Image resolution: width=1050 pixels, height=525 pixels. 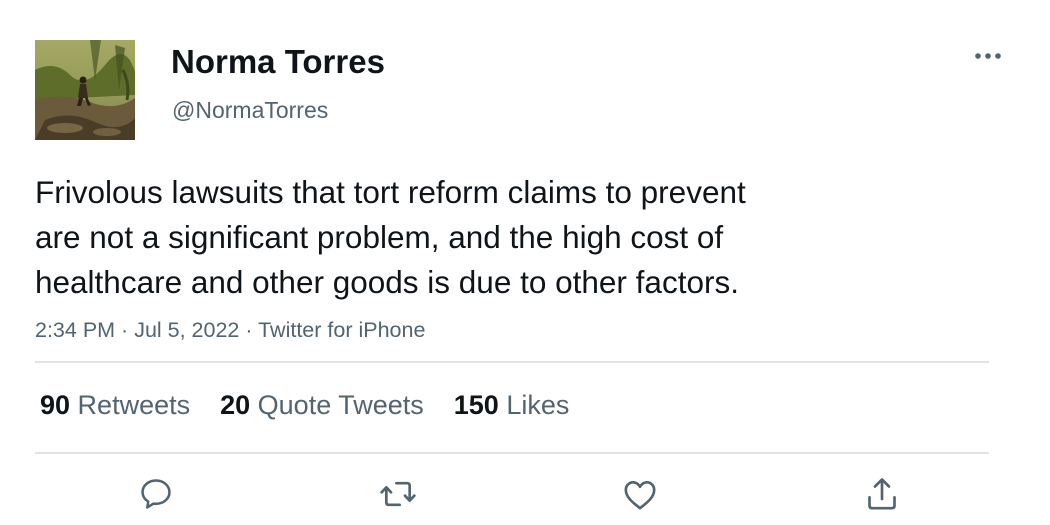 I want to click on tweet-date: Jul 5, 2022, so click(x=187, y=330).